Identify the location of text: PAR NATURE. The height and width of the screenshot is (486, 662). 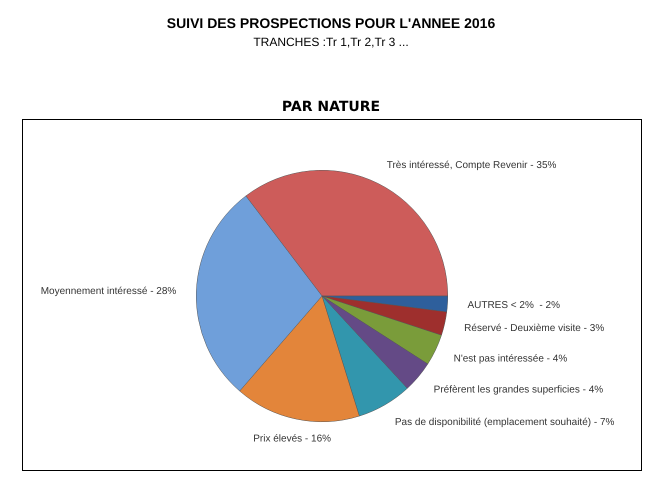
(331, 107).